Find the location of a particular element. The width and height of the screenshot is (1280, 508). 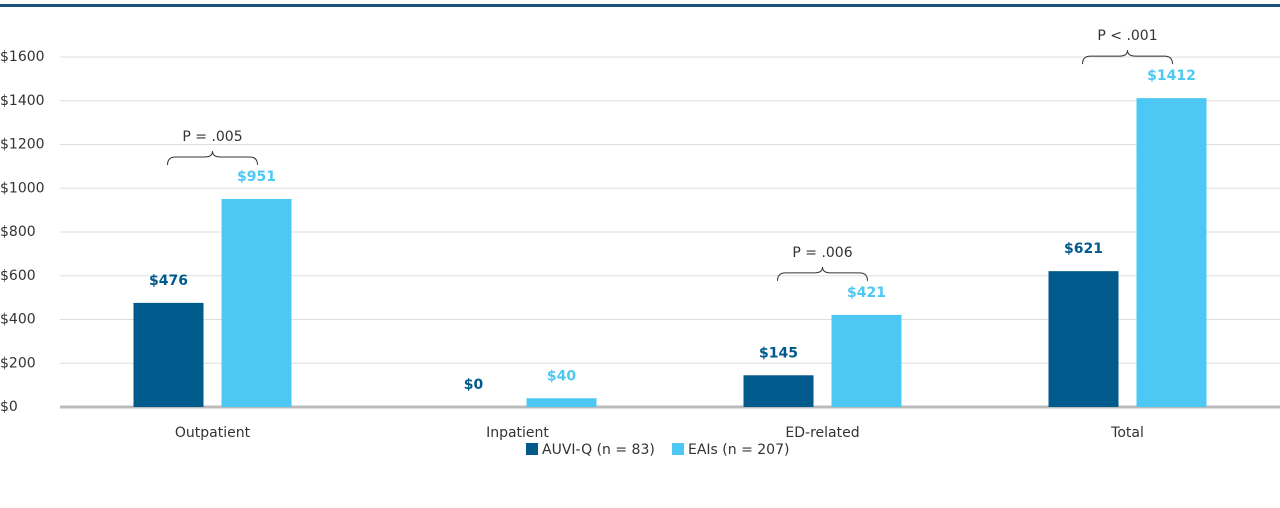

y-tick-label: $0 is located at coordinates (9, 407).